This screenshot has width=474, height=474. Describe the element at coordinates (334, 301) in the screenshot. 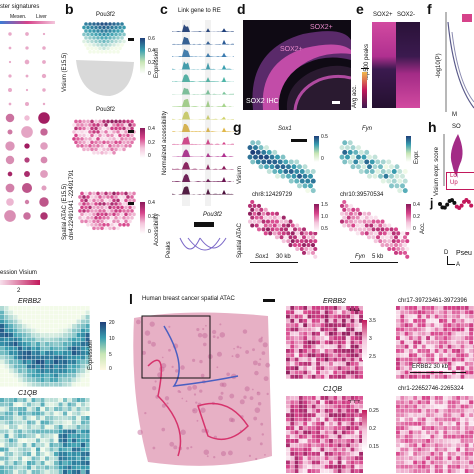

I see `panel-m-gene-top: ERBB2` at that location.